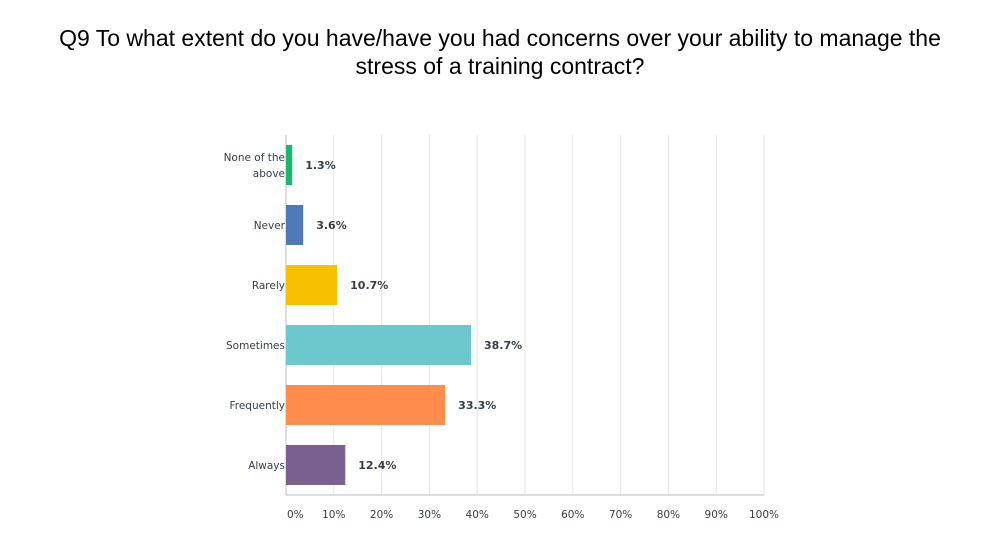  Describe the element at coordinates (333, 515) in the screenshot. I see `x-tick-label: 10%` at that location.